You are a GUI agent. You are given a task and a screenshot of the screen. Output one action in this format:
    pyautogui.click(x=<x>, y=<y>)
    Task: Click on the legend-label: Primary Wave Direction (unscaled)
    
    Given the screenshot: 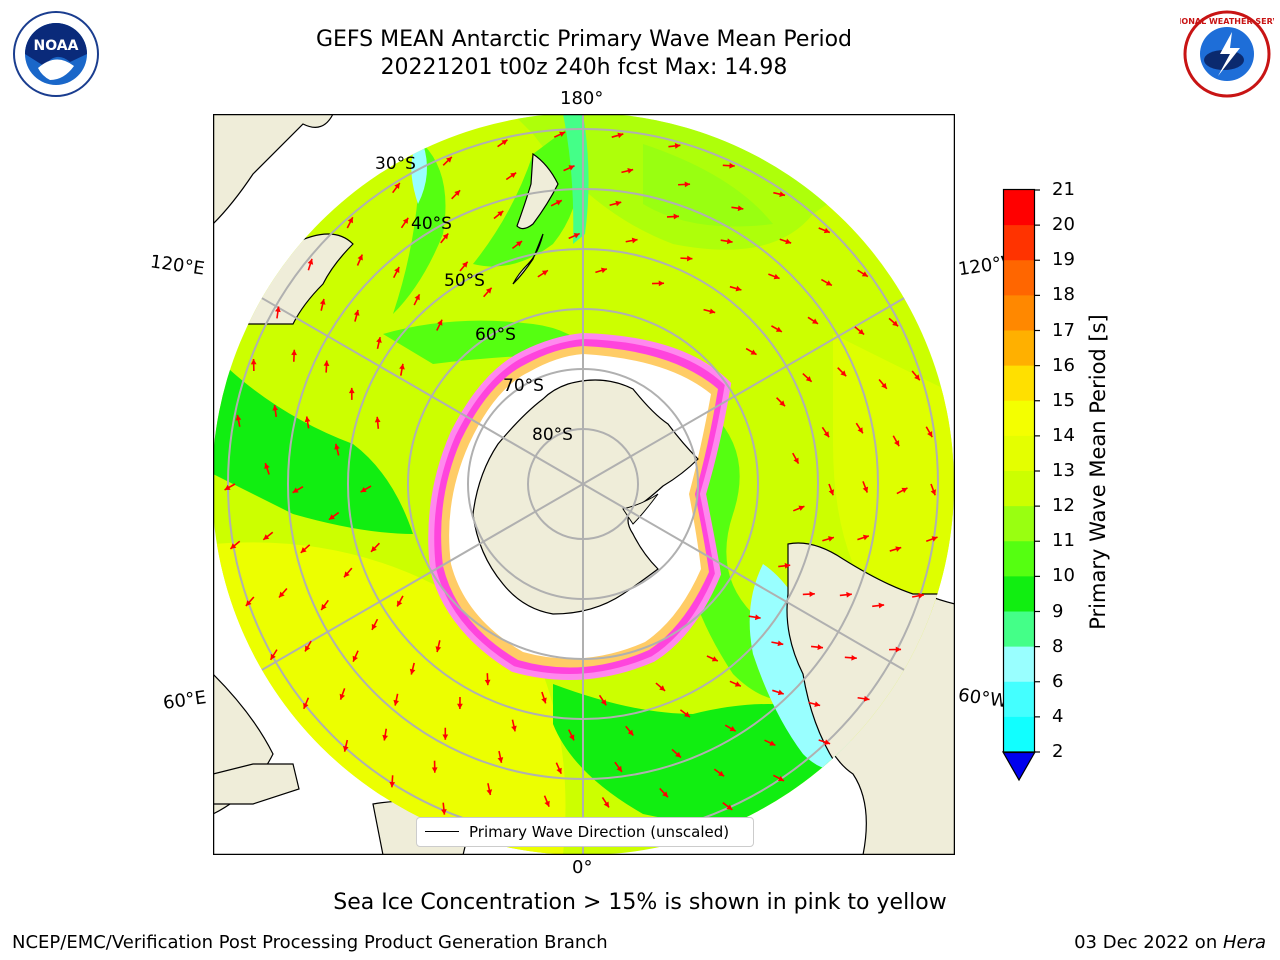 What is the action you would take?
    pyautogui.click(x=599, y=832)
    